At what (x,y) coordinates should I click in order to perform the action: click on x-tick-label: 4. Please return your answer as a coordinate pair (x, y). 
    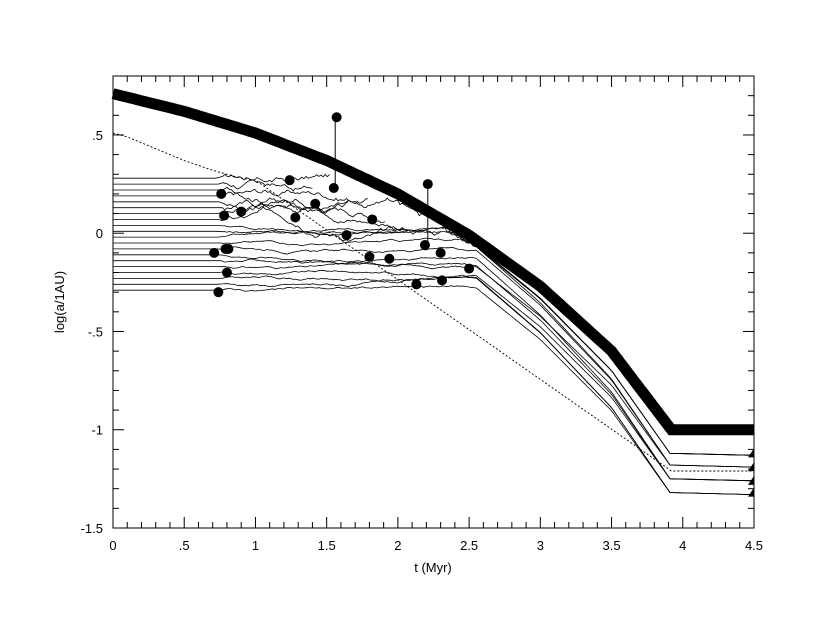
    Looking at the image, I should click on (682, 545).